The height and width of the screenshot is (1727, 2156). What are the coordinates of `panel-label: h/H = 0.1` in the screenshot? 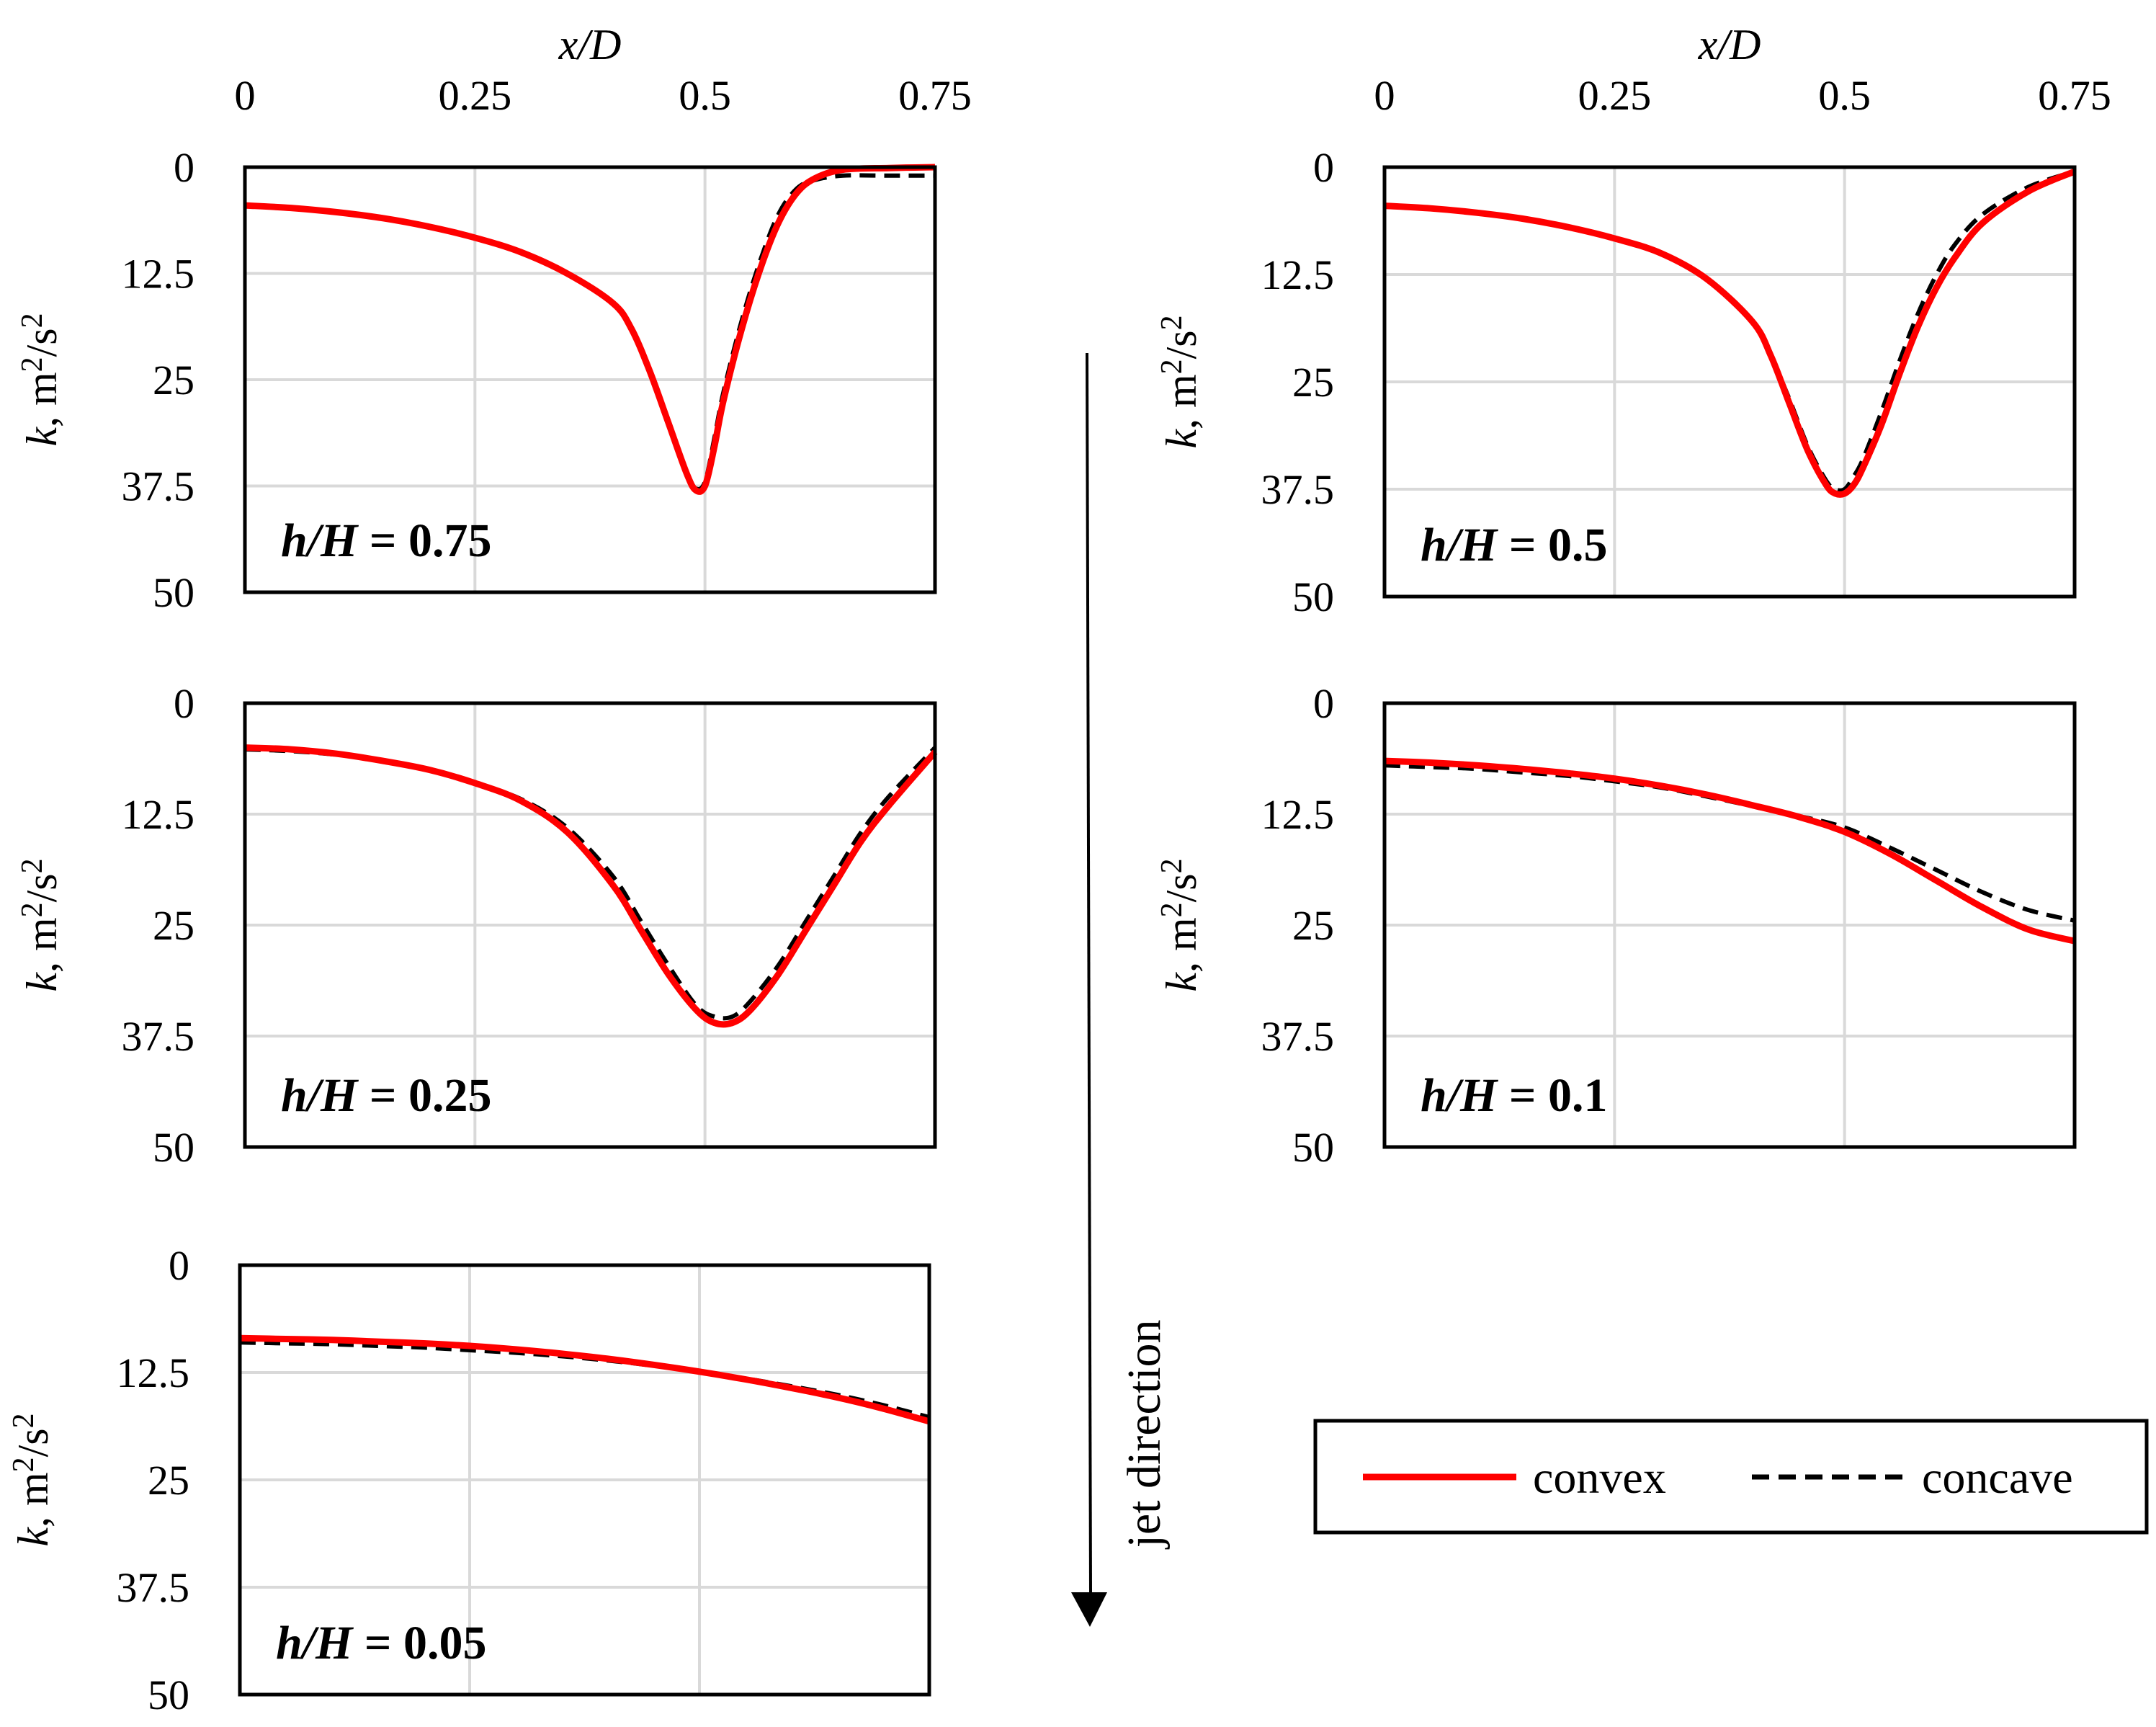 It's located at (1515, 1095).